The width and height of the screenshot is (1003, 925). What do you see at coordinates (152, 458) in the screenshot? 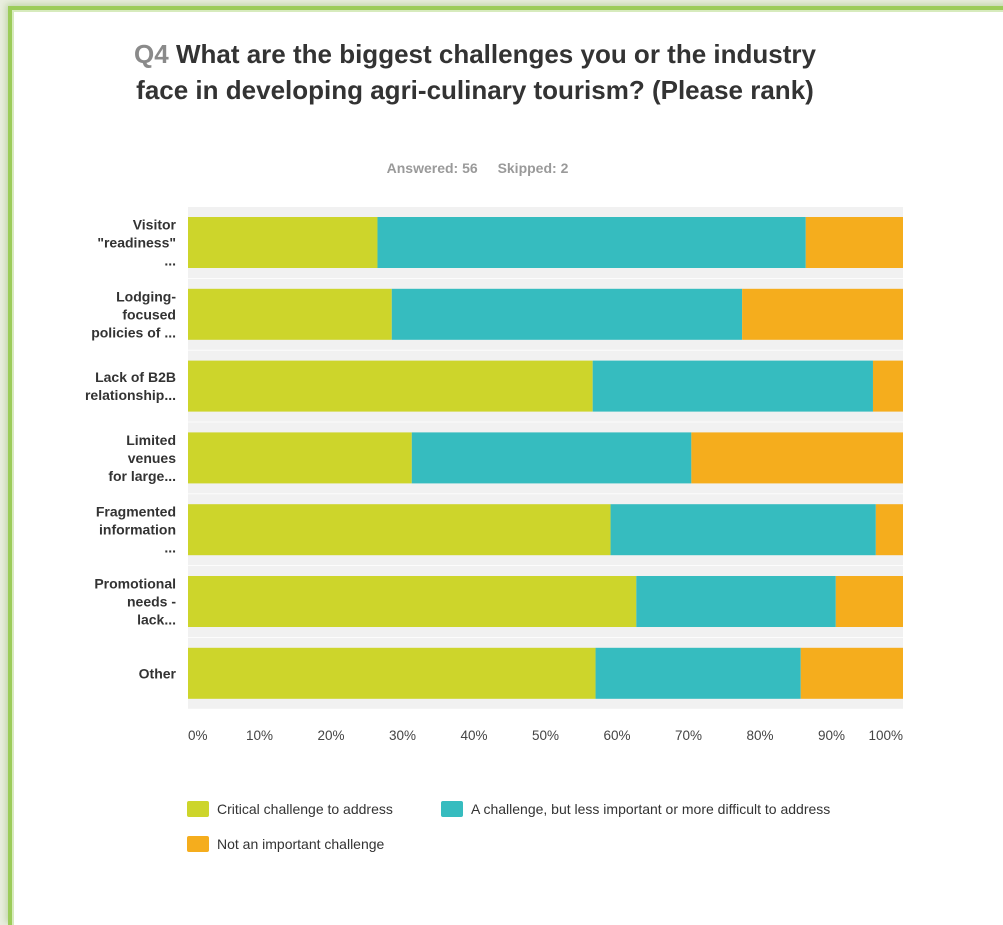
I see `category-label: venues` at bounding box center [152, 458].